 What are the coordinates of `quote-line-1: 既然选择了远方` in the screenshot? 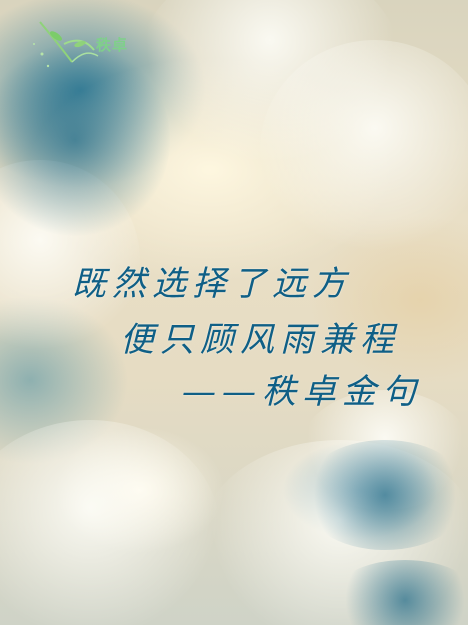 It's located at (212, 284).